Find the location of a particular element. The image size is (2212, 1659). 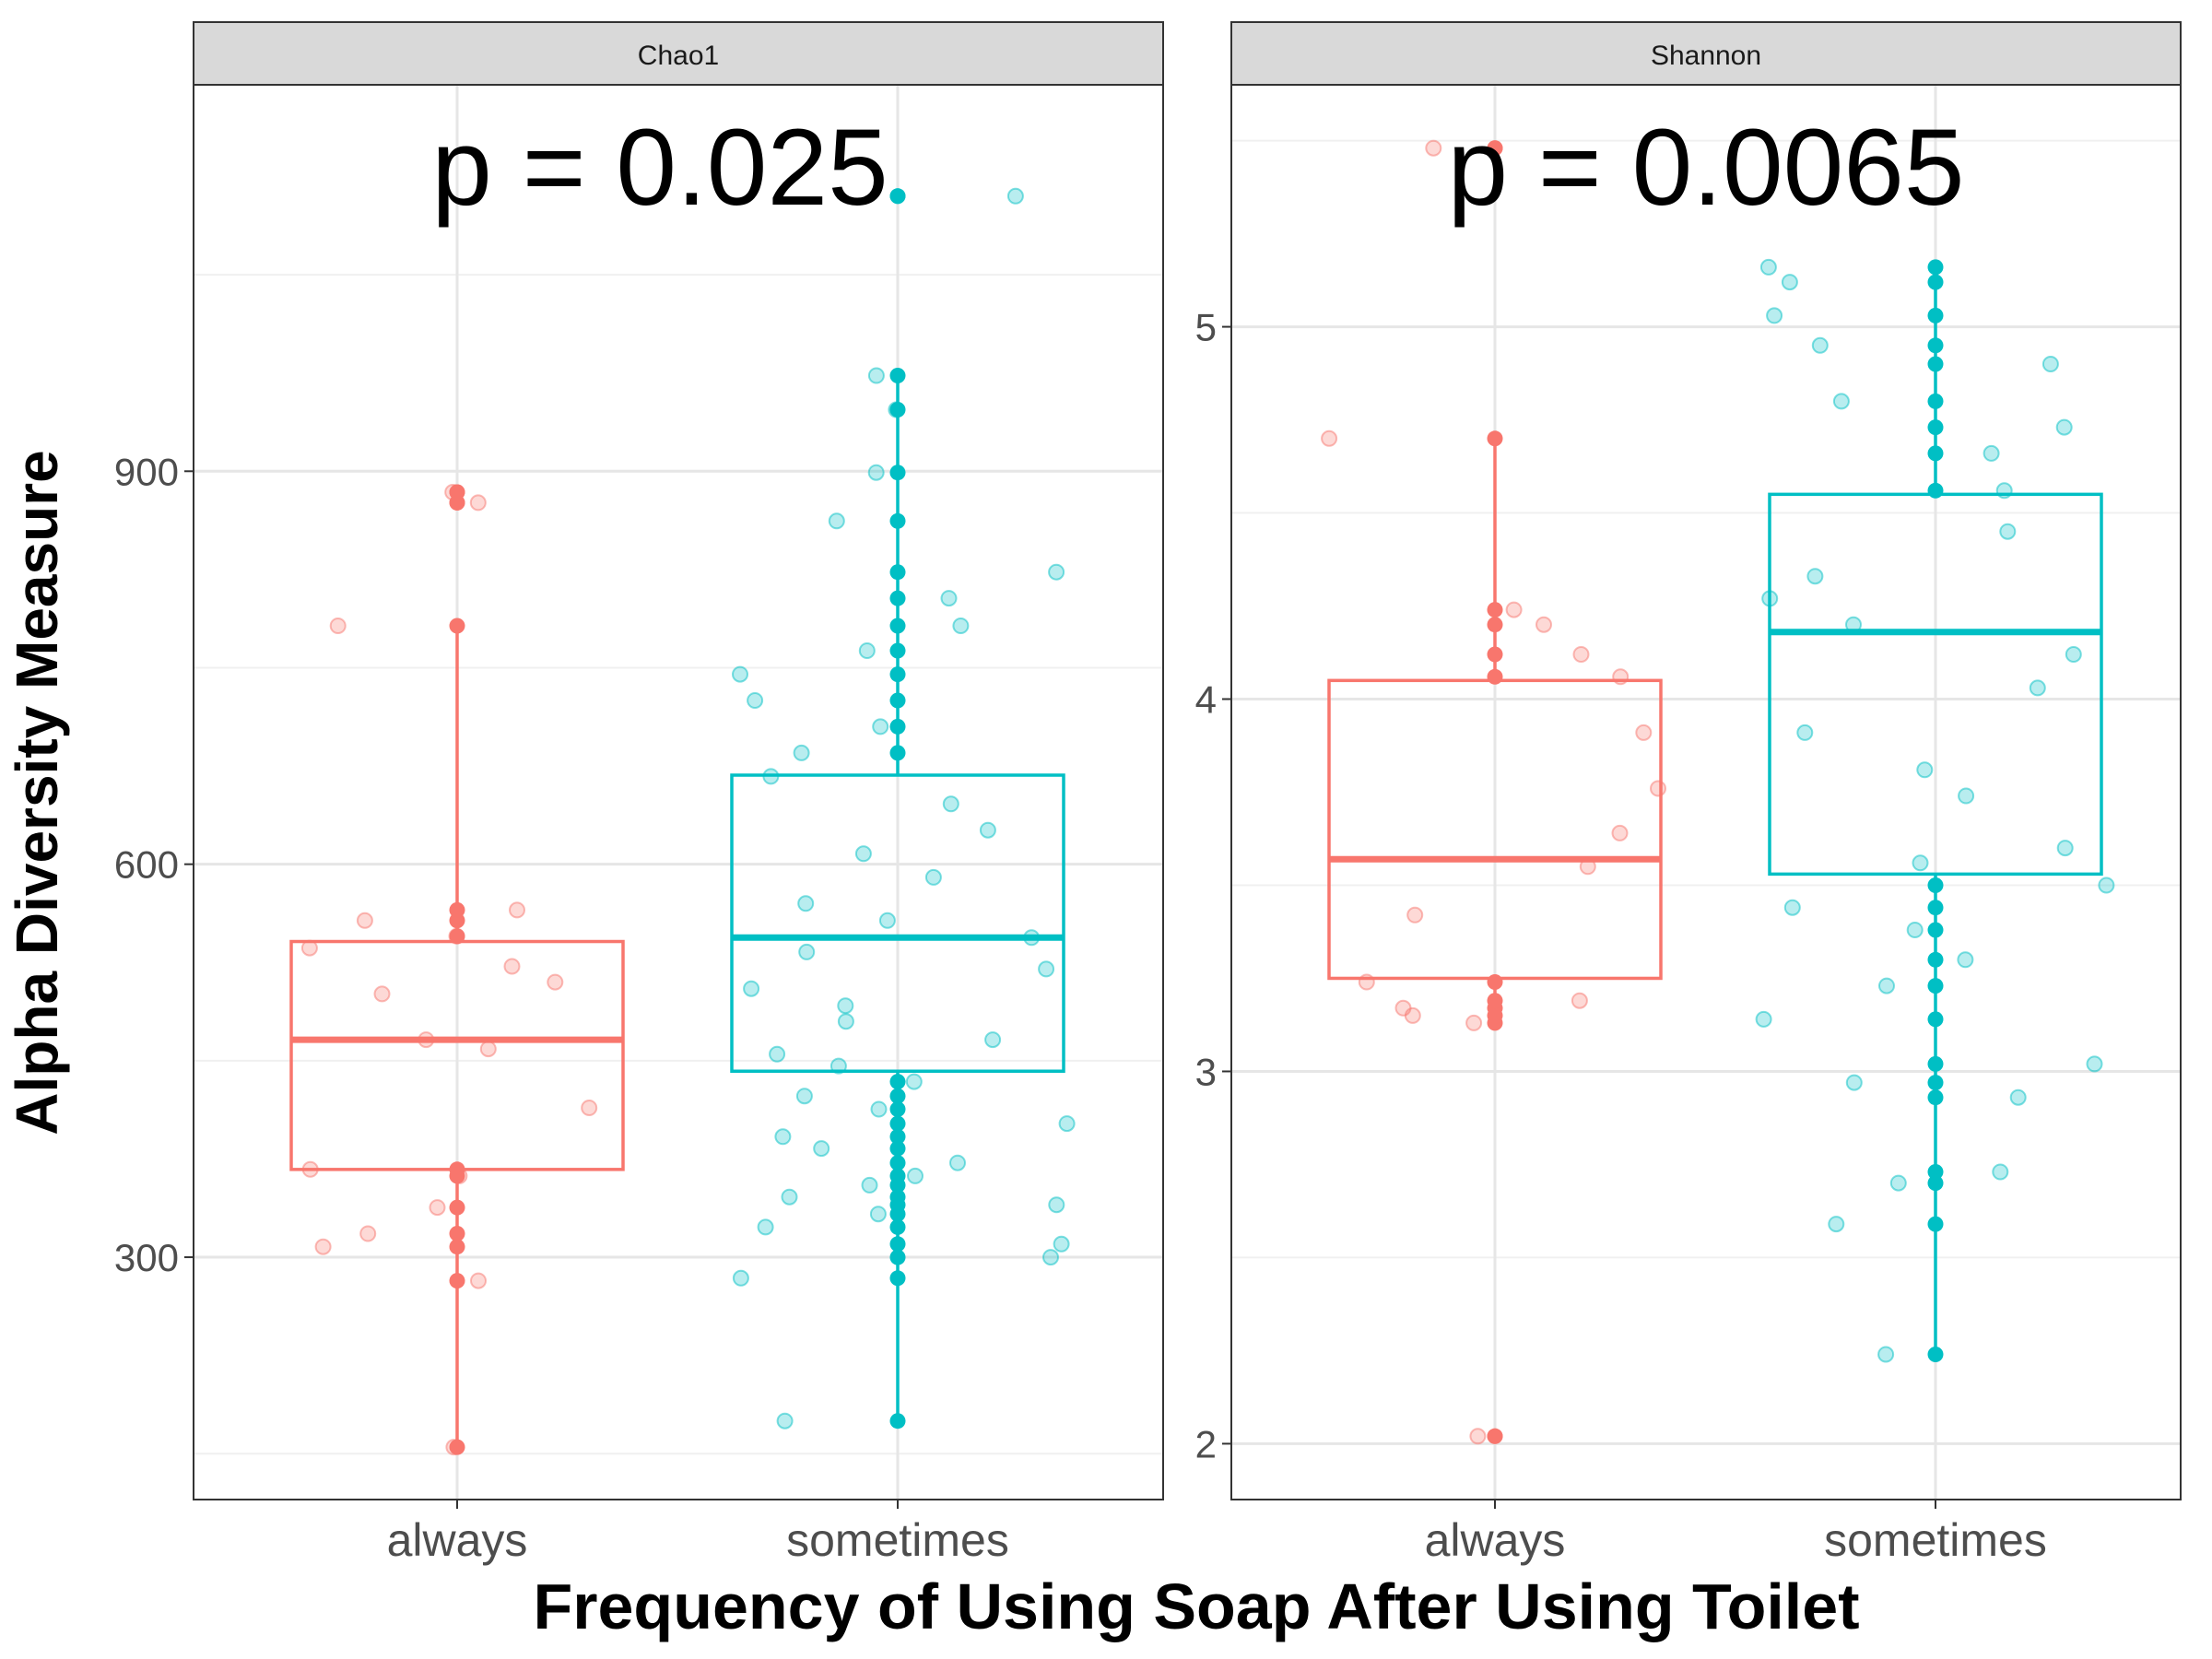

facet-strip-label: Shannon is located at coordinates (1706, 56).